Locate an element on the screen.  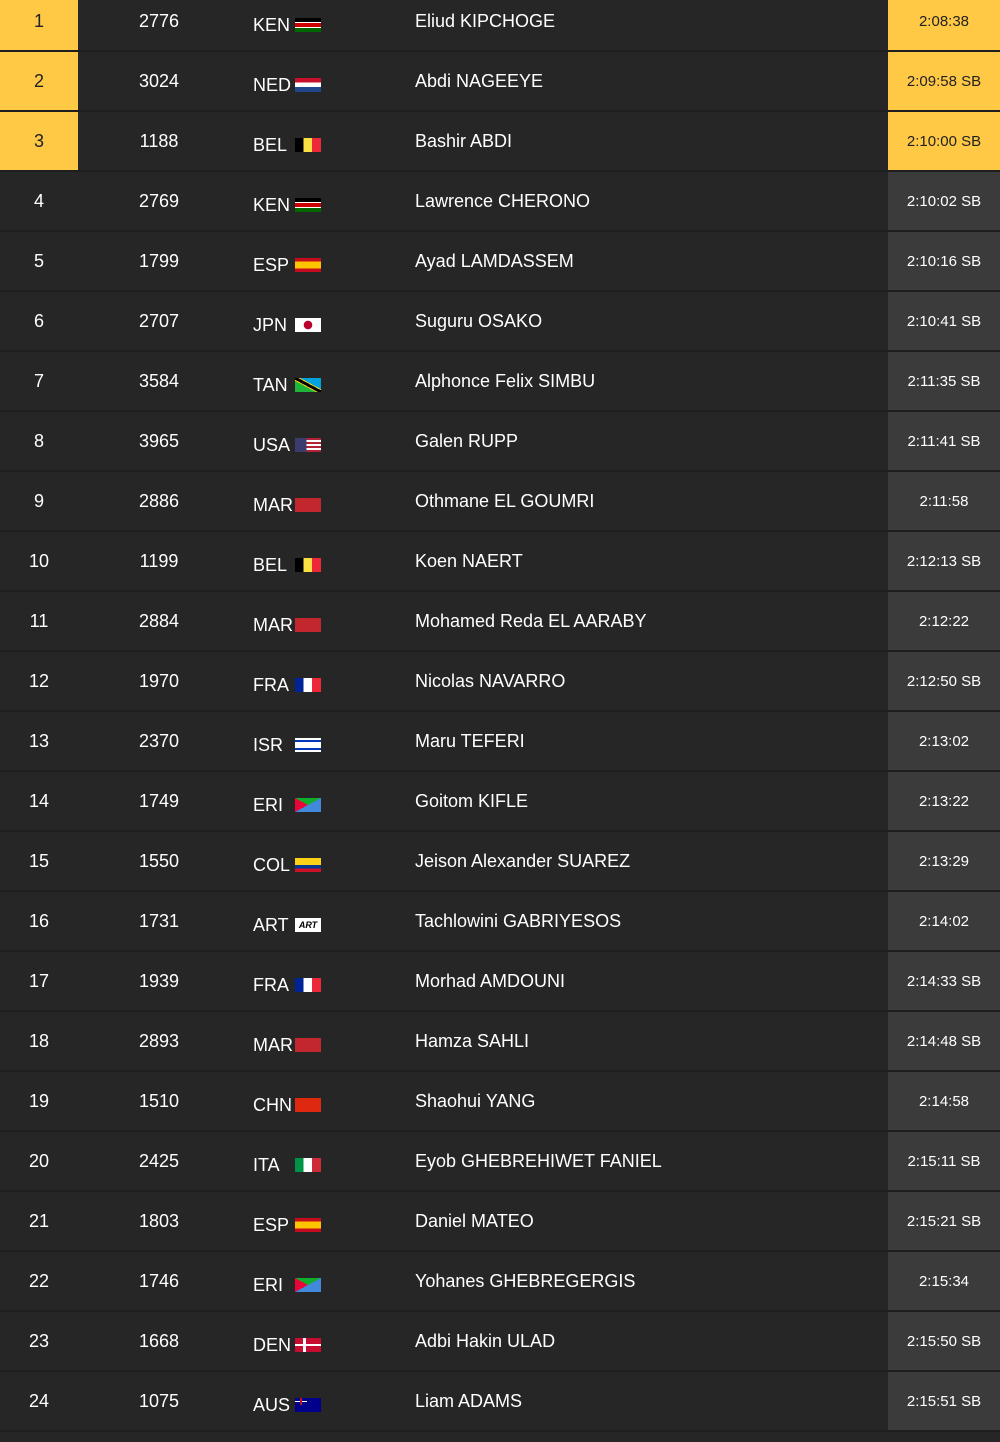
rank: 4 is located at coordinates (38, 200).